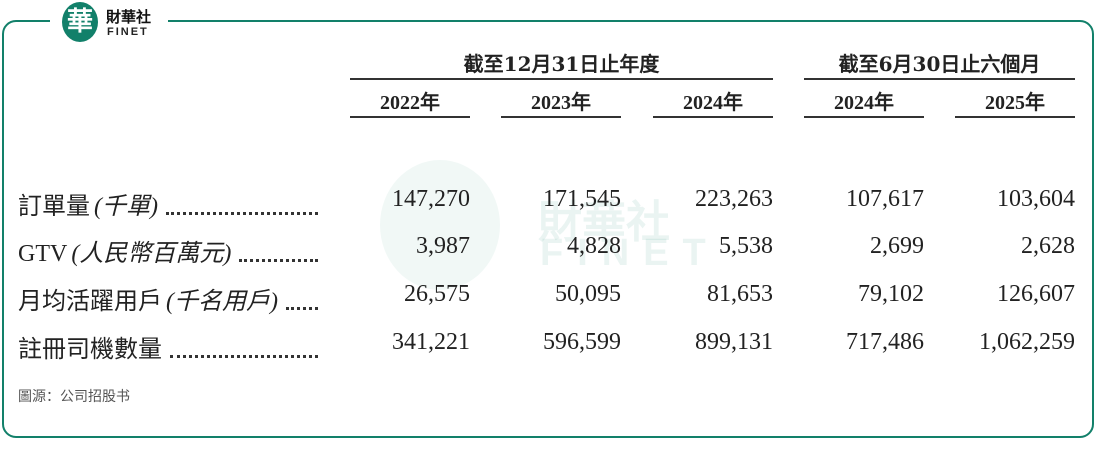 This screenshot has width=1096, height=457. What do you see at coordinates (1048, 246) in the screenshot?
I see `cell-value: 2,628` at bounding box center [1048, 246].